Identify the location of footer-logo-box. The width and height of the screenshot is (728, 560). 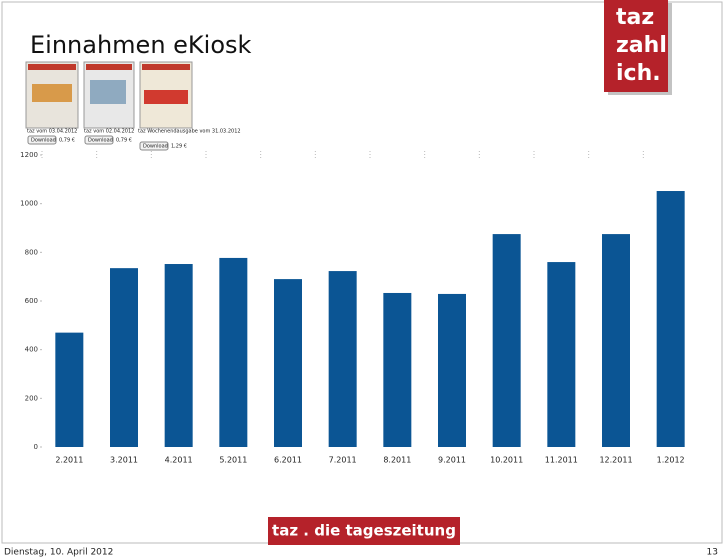
(364, 531).